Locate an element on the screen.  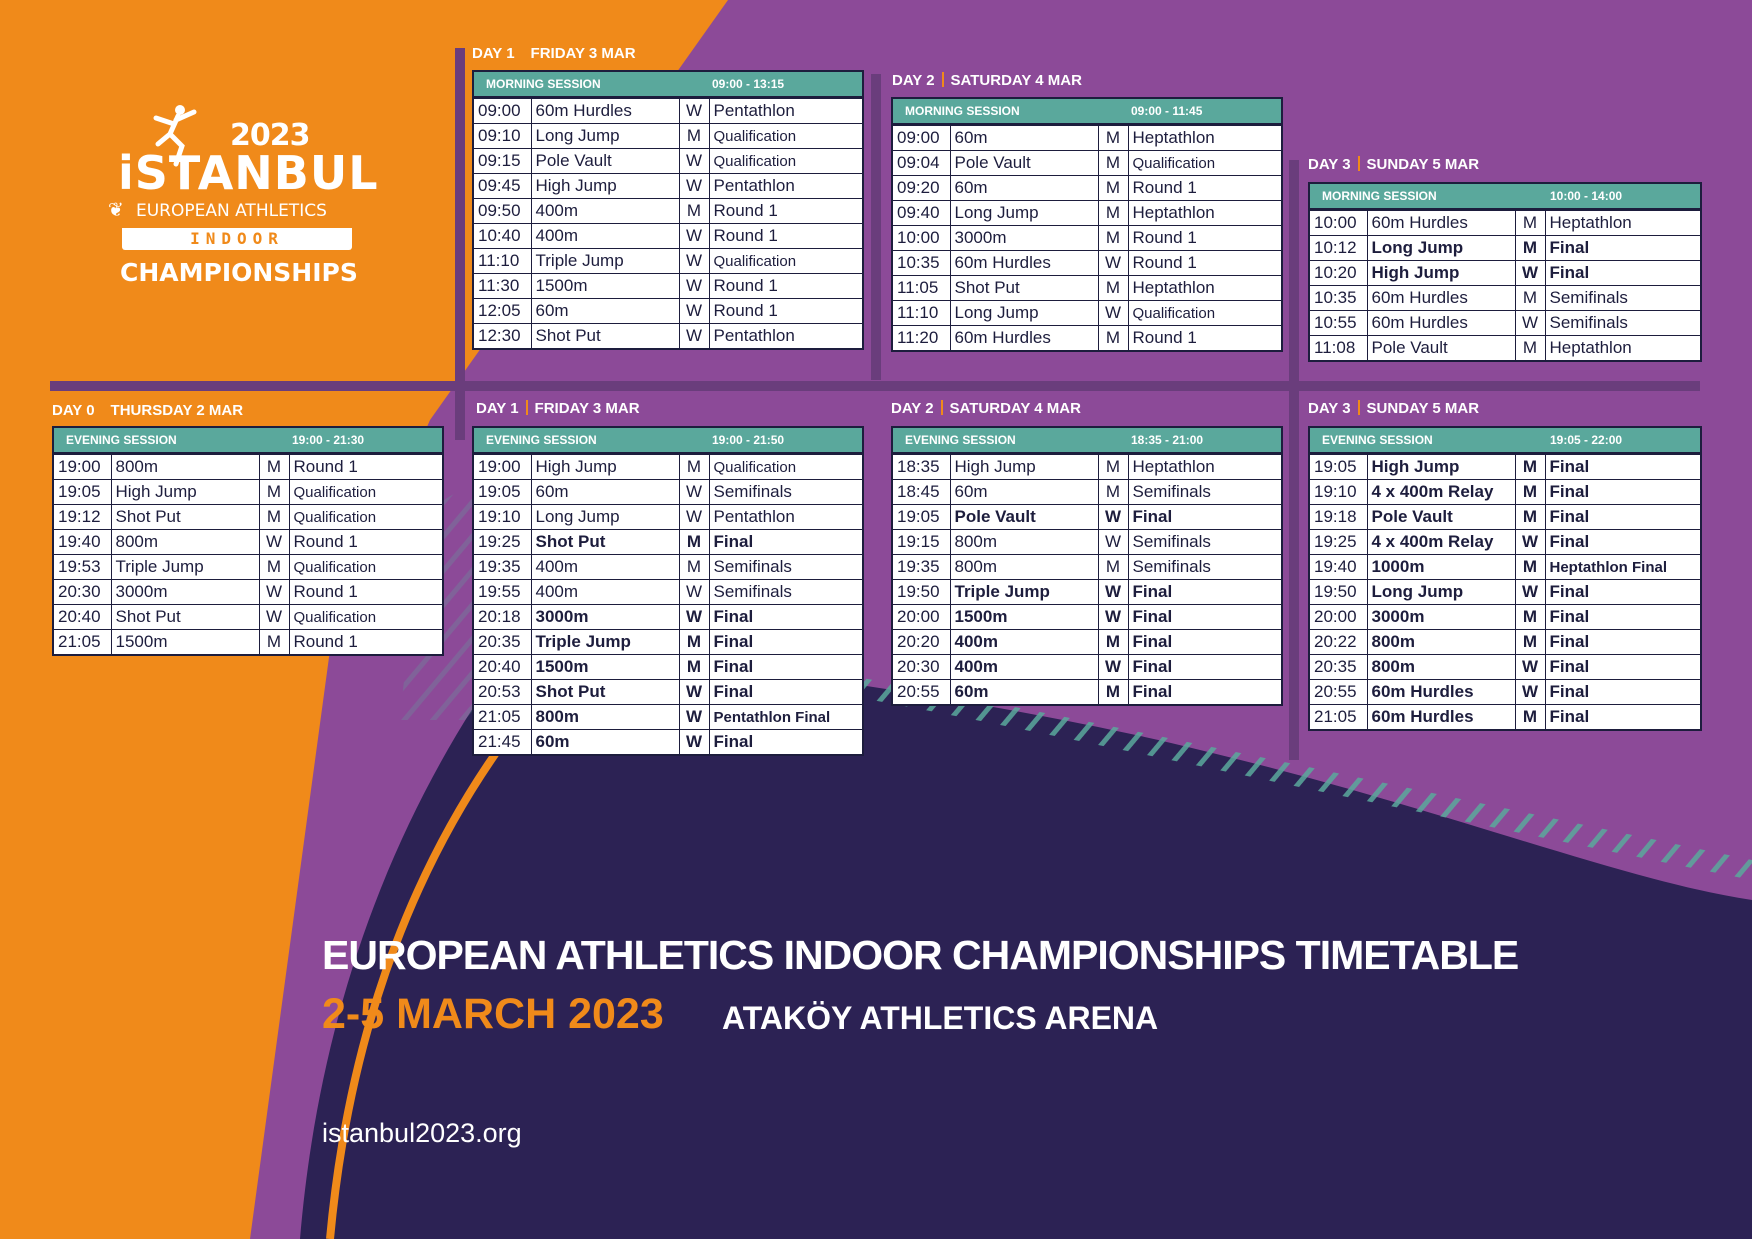
event-time: 20:35 is located at coordinates (503, 642).